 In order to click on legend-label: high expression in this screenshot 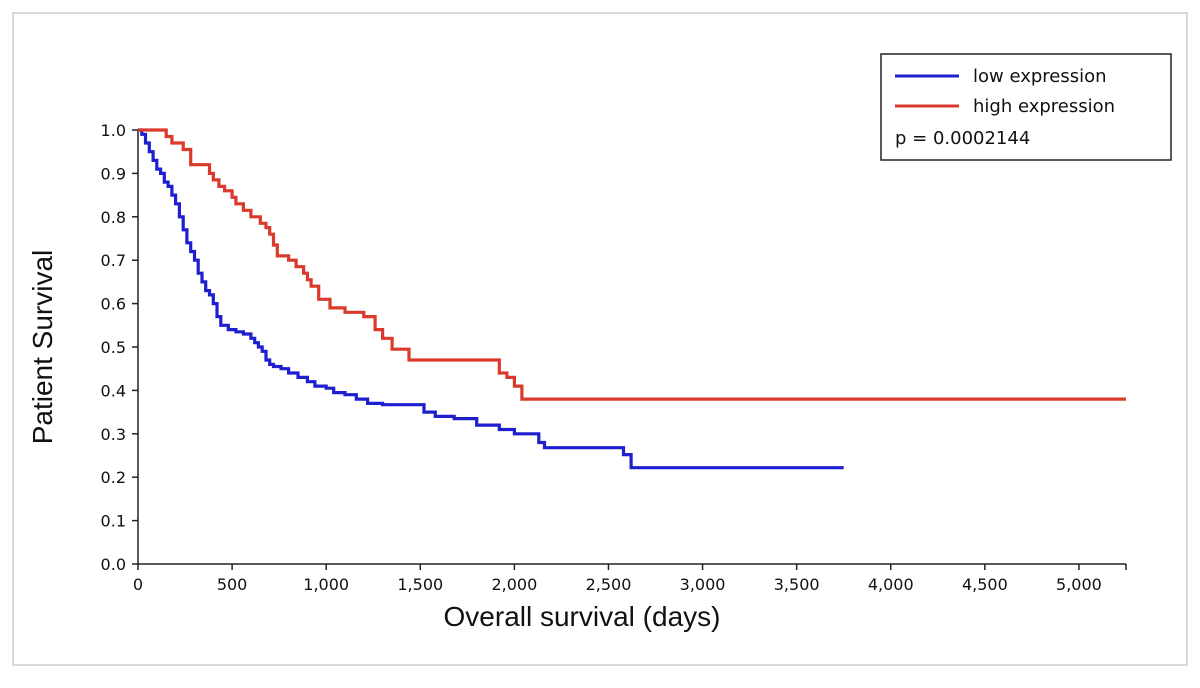, I will do `click(1044, 106)`.